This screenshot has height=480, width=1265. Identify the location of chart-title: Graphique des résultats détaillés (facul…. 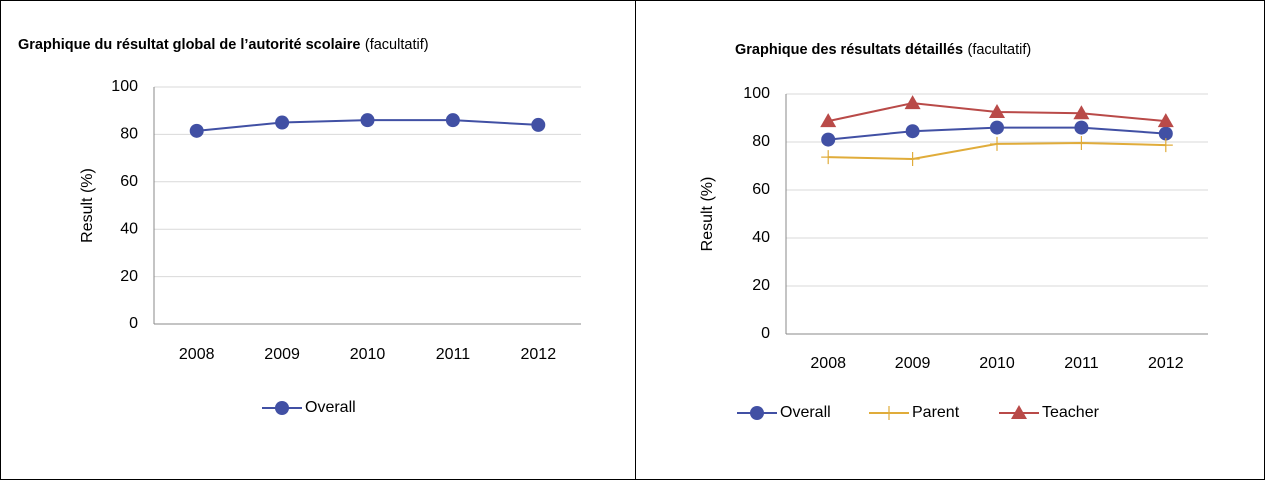
(883, 49).